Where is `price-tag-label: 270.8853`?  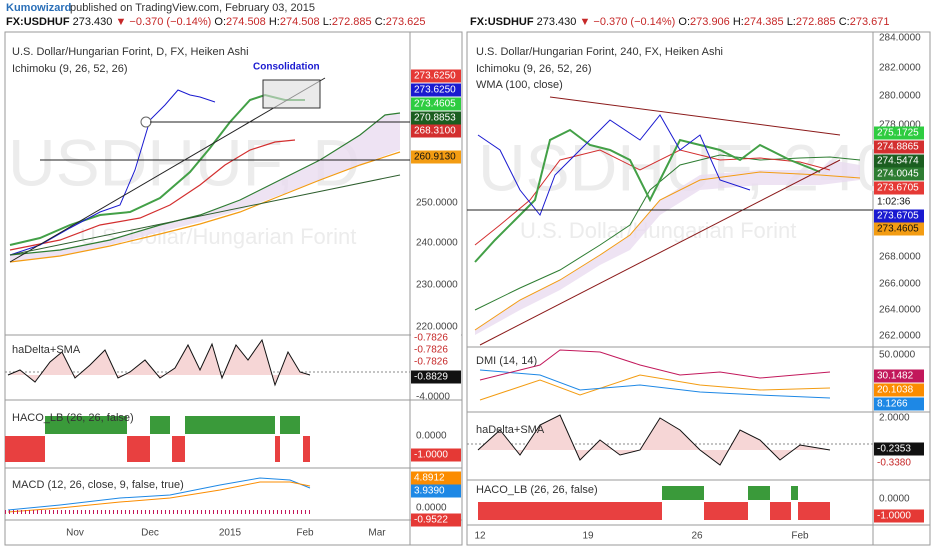 price-tag-label: 270.8853 is located at coordinates (435, 118).